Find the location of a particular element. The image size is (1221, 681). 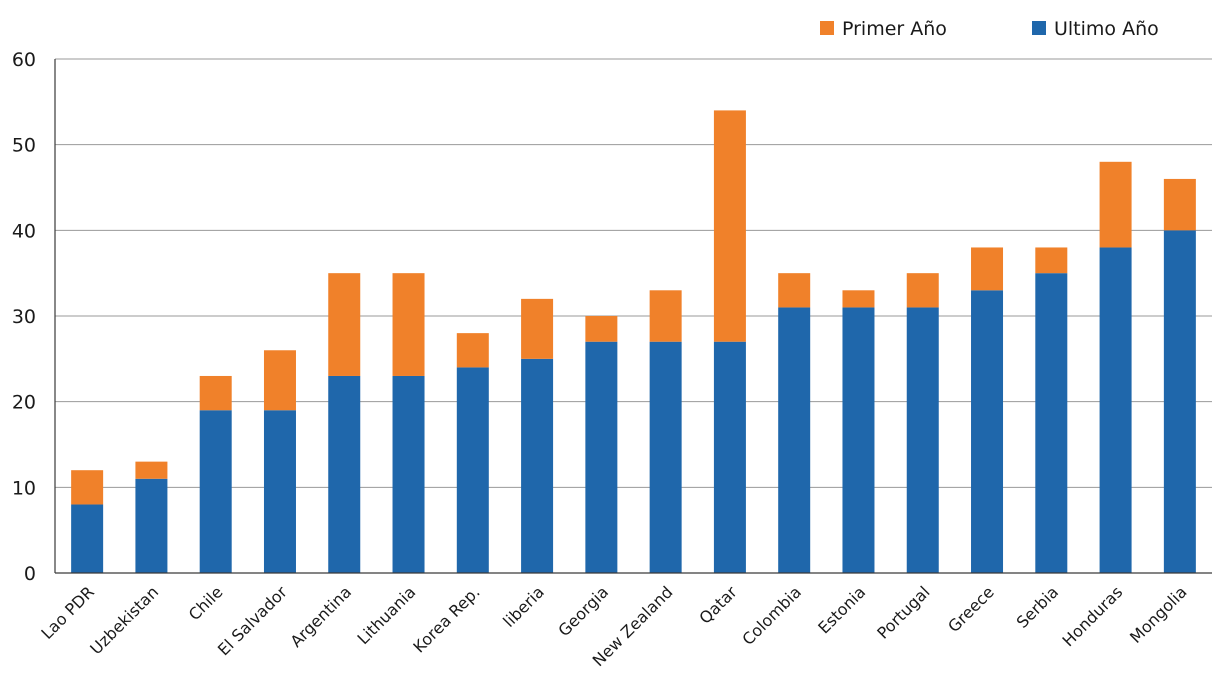

x-tick-label: Portugal is located at coordinates (903, 612).